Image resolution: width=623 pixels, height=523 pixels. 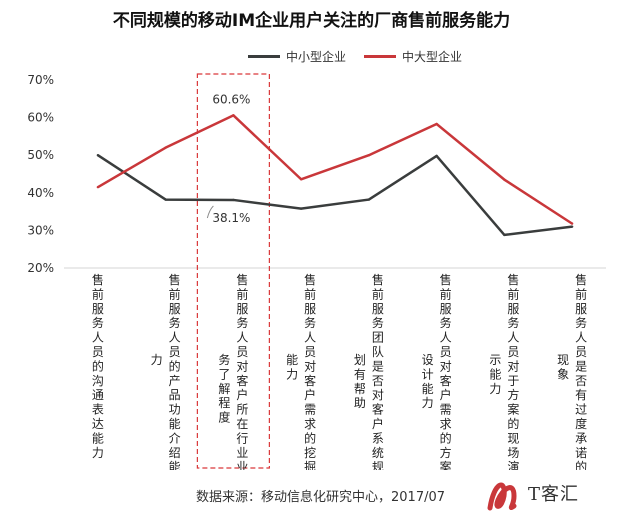 I want to click on legend-label-series-2: 中大型企业, so click(x=432, y=56).